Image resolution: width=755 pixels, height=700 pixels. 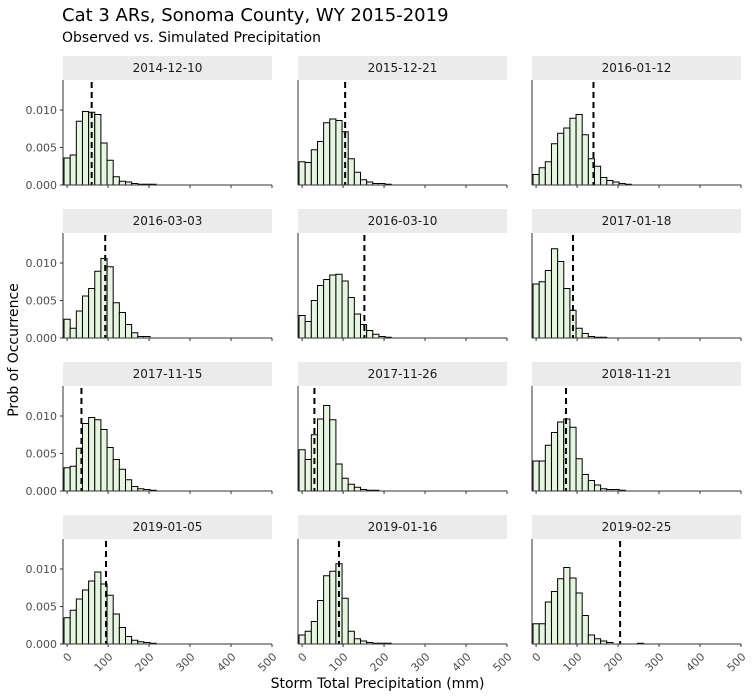 What do you see at coordinates (403, 221) in the screenshot?
I see `facet-strip-label: 2016-03-10` at bounding box center [403, 221].